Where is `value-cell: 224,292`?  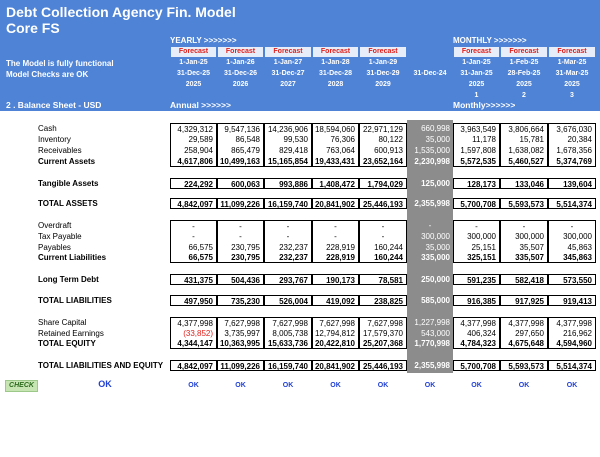
value-cell: 224,292 is located at coordinates (193, 183).